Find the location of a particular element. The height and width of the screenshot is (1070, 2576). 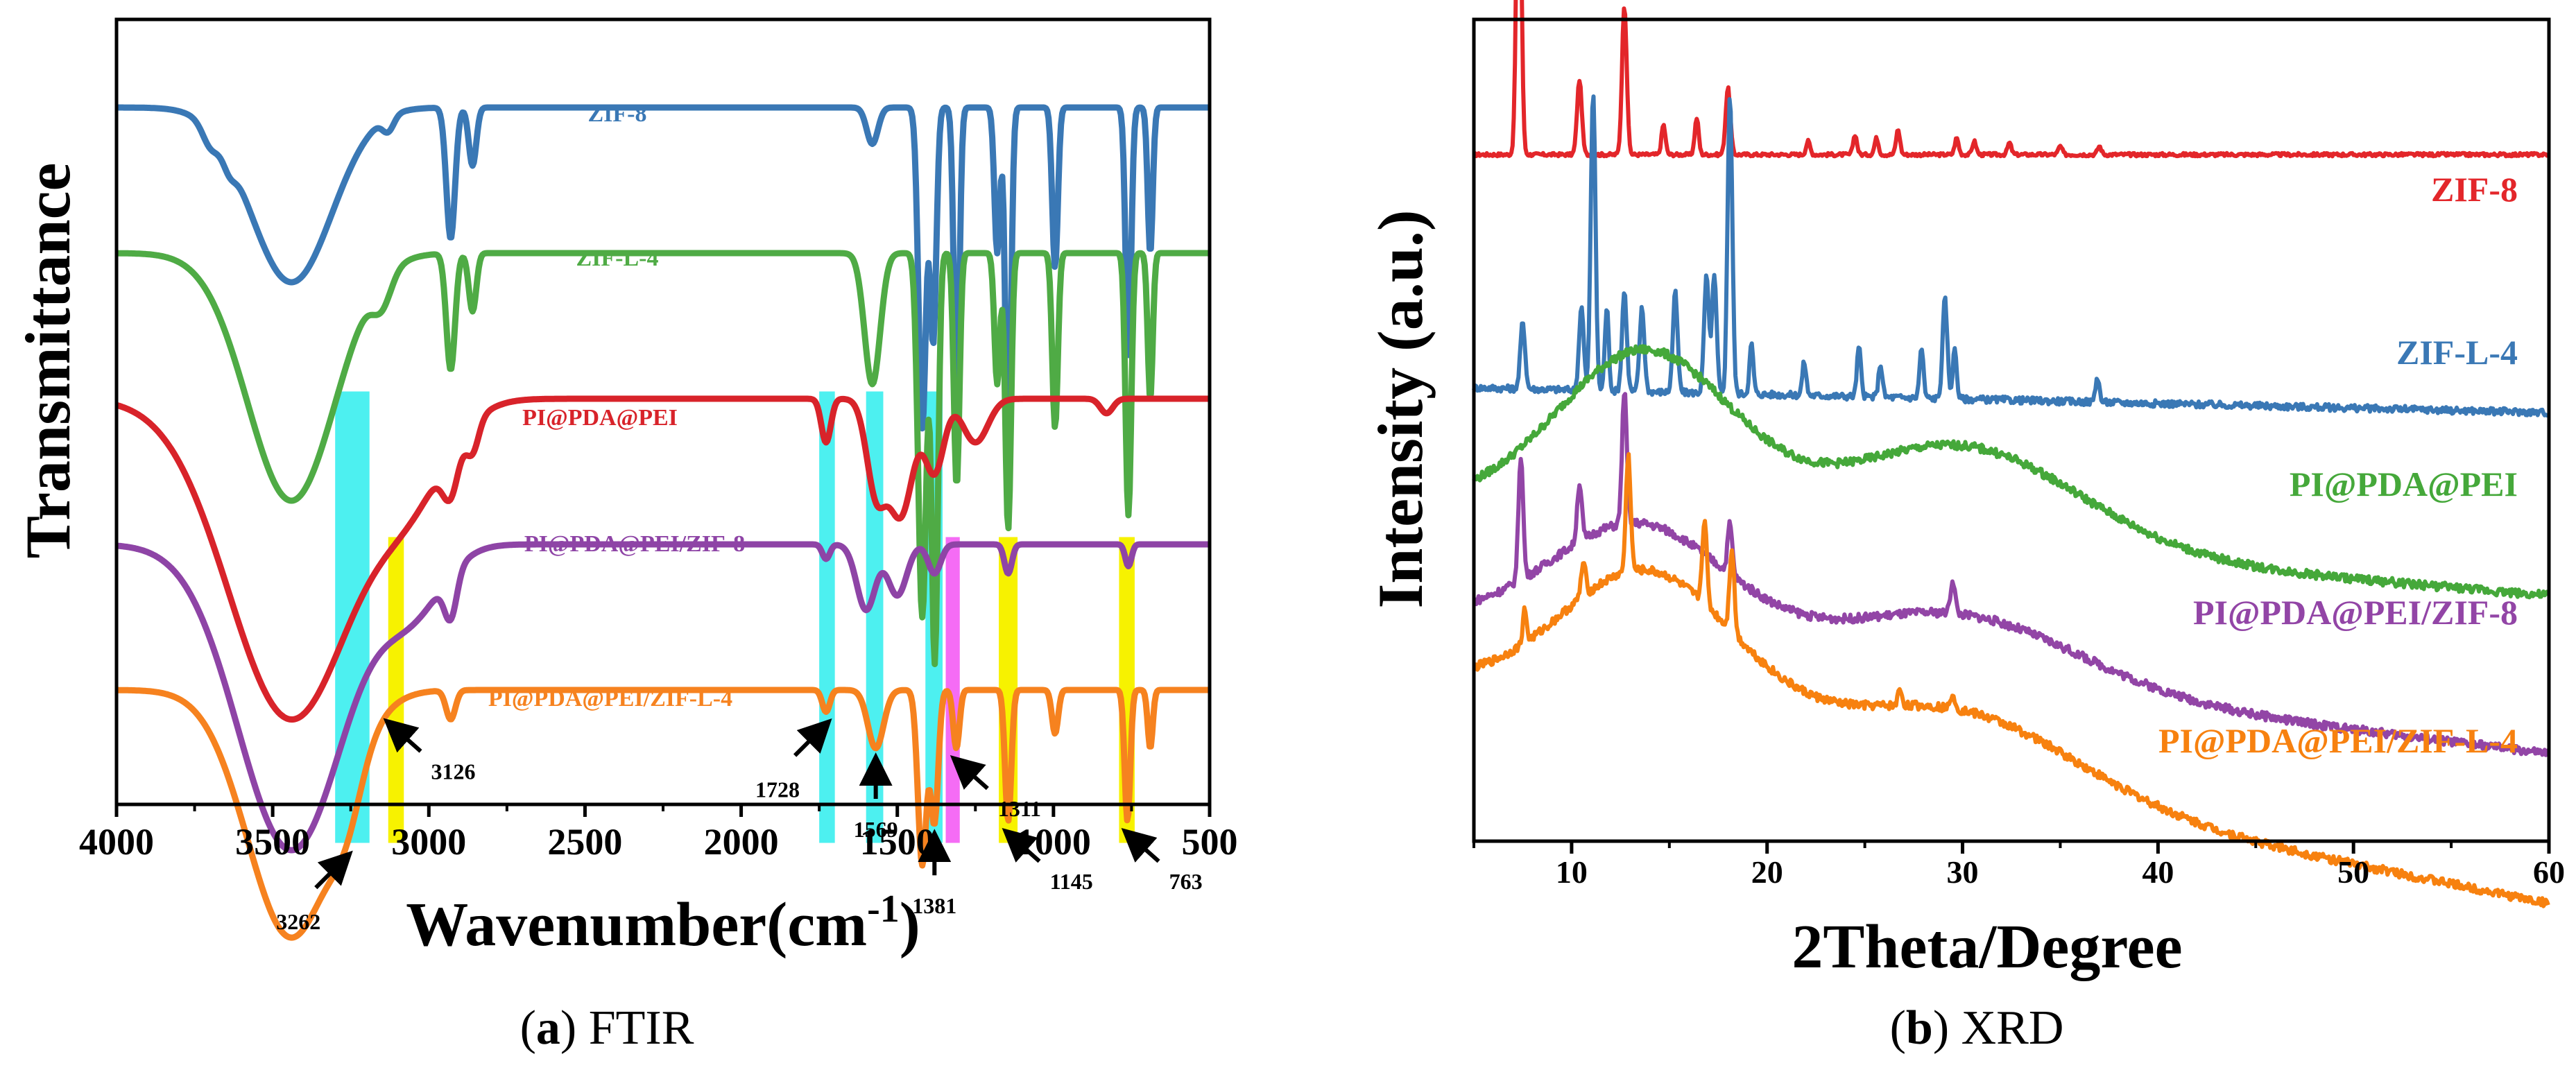

xrd-series-label-pi-pda-pei-zif-8: PI@PDA@PEI/ZIF-8 is located at coordinates (2355, 612).